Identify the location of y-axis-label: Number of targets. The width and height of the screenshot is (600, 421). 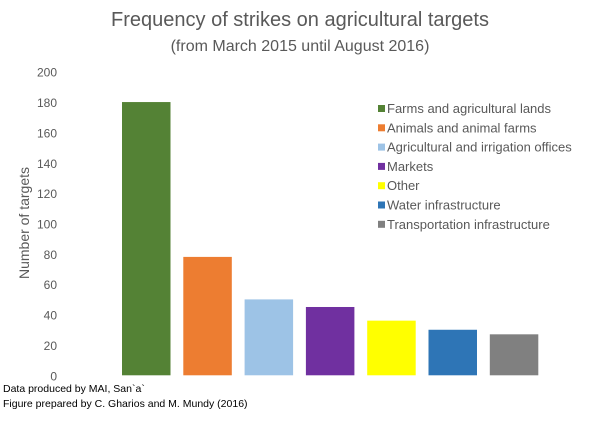
(24, 223).